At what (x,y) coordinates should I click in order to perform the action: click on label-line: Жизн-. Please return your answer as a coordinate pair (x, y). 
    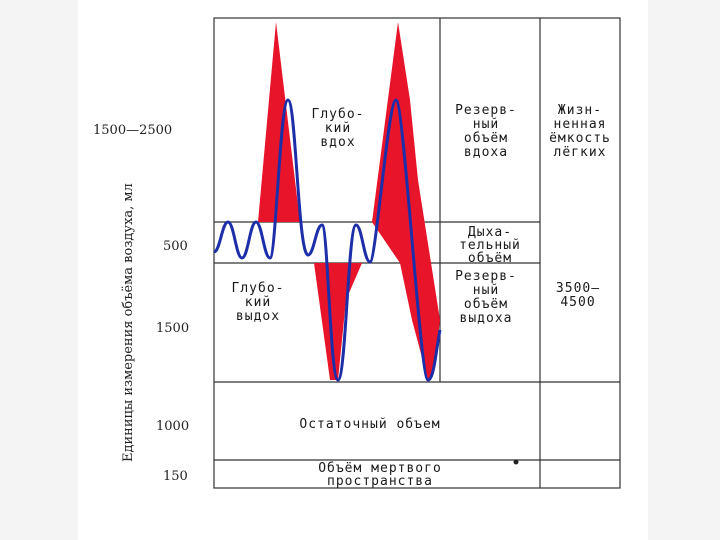
    Looking at the image, I should click on (580, 110).